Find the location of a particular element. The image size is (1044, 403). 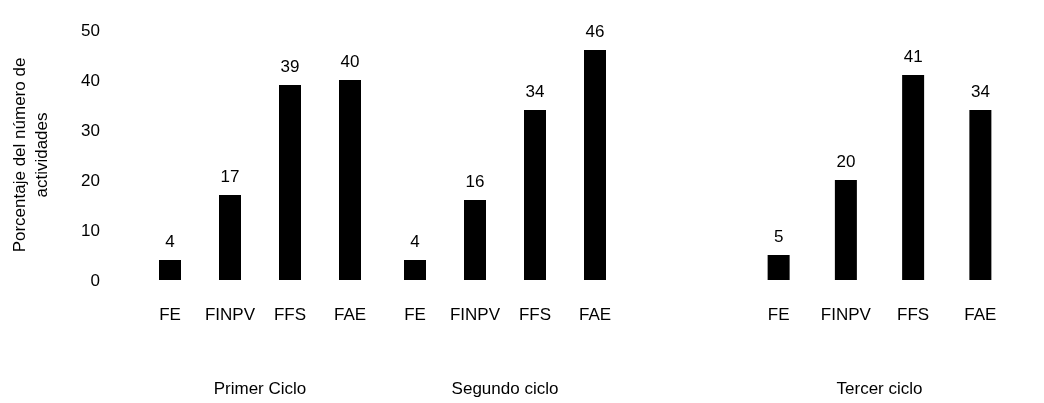

data-label: 5 is located at coordinates (778, 236).